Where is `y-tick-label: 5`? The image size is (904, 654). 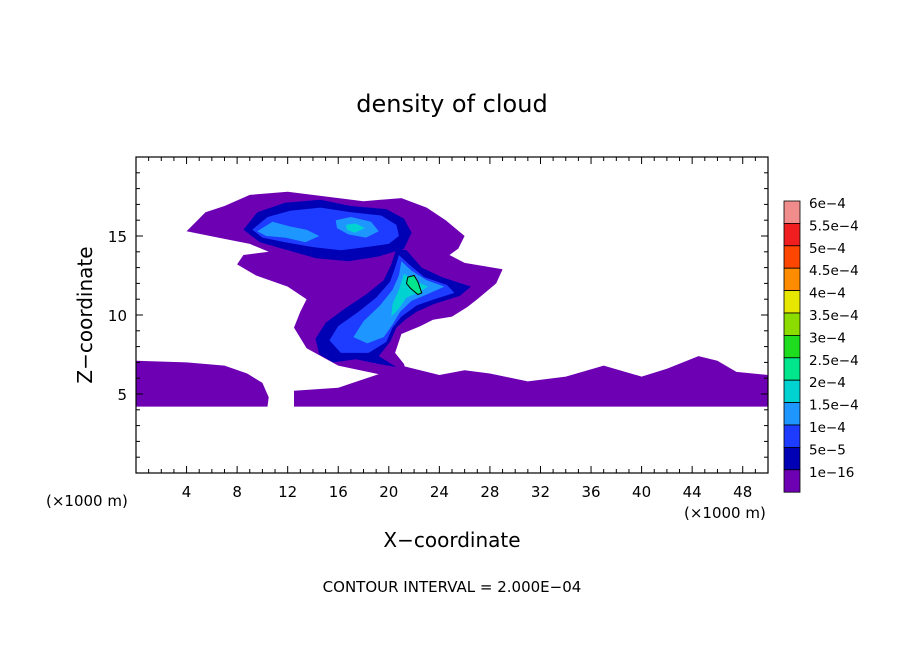 y-tick-label: 5 is located at coordinates (122, 395).